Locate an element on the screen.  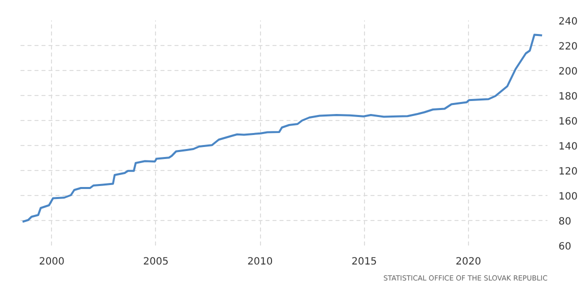
y-tick-label: 120 is located at coordinates (568, 172).